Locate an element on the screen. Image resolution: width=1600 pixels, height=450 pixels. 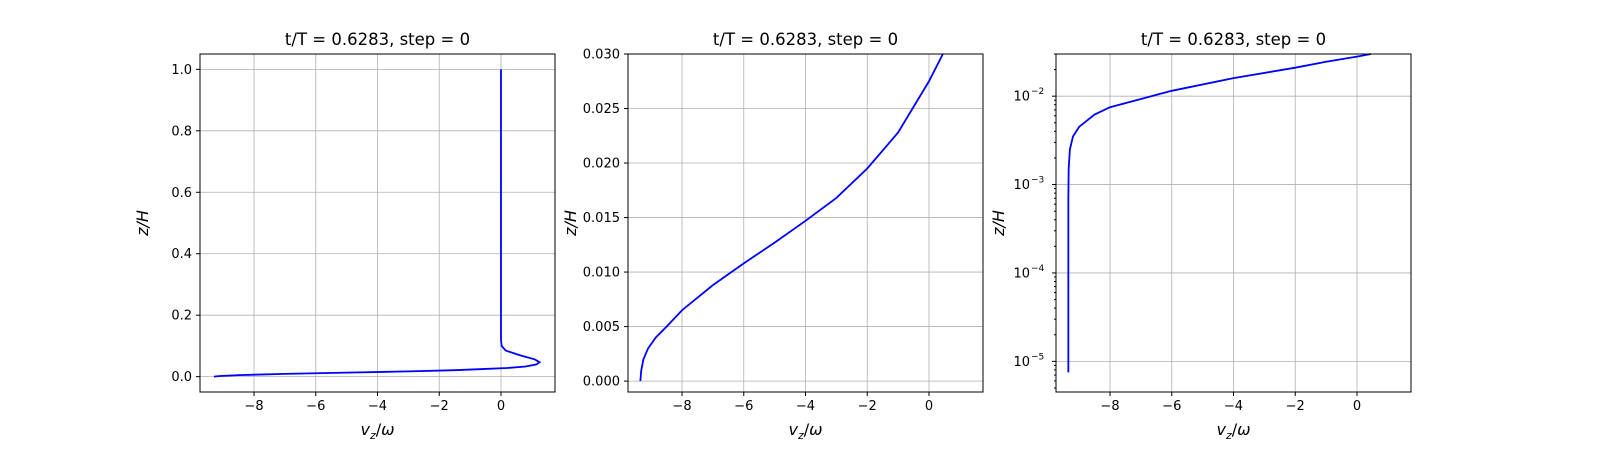
y-tick-label: 0.0 is located at coordinates (181, 377).